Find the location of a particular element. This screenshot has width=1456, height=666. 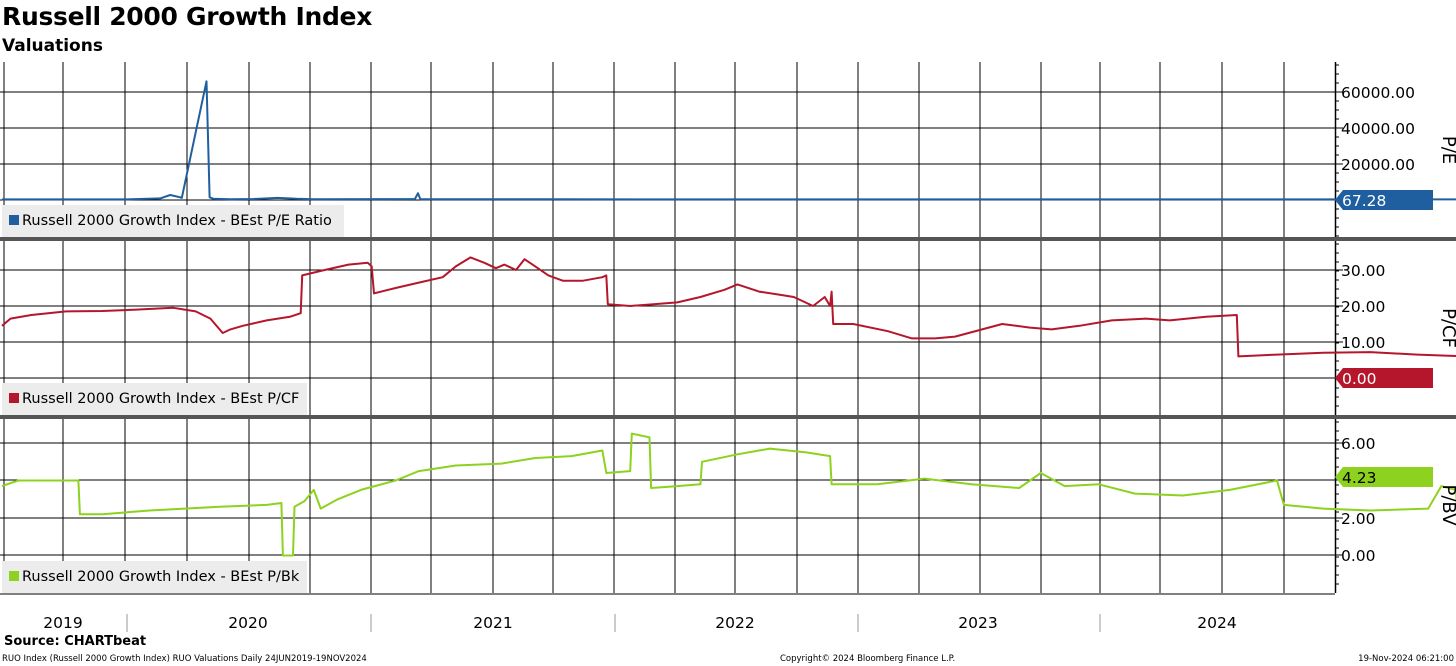

footer-copyright: Copyright© 2024 Bloomberg Finance L.P. is located at coordinates (868, 659).